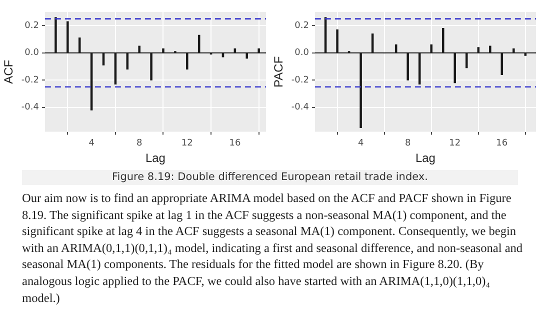  Describe the element at coordinates (270, 177) in the screenshot. I see `caption: Figure 8.19: Double differenced European retail trade index.` at that location.